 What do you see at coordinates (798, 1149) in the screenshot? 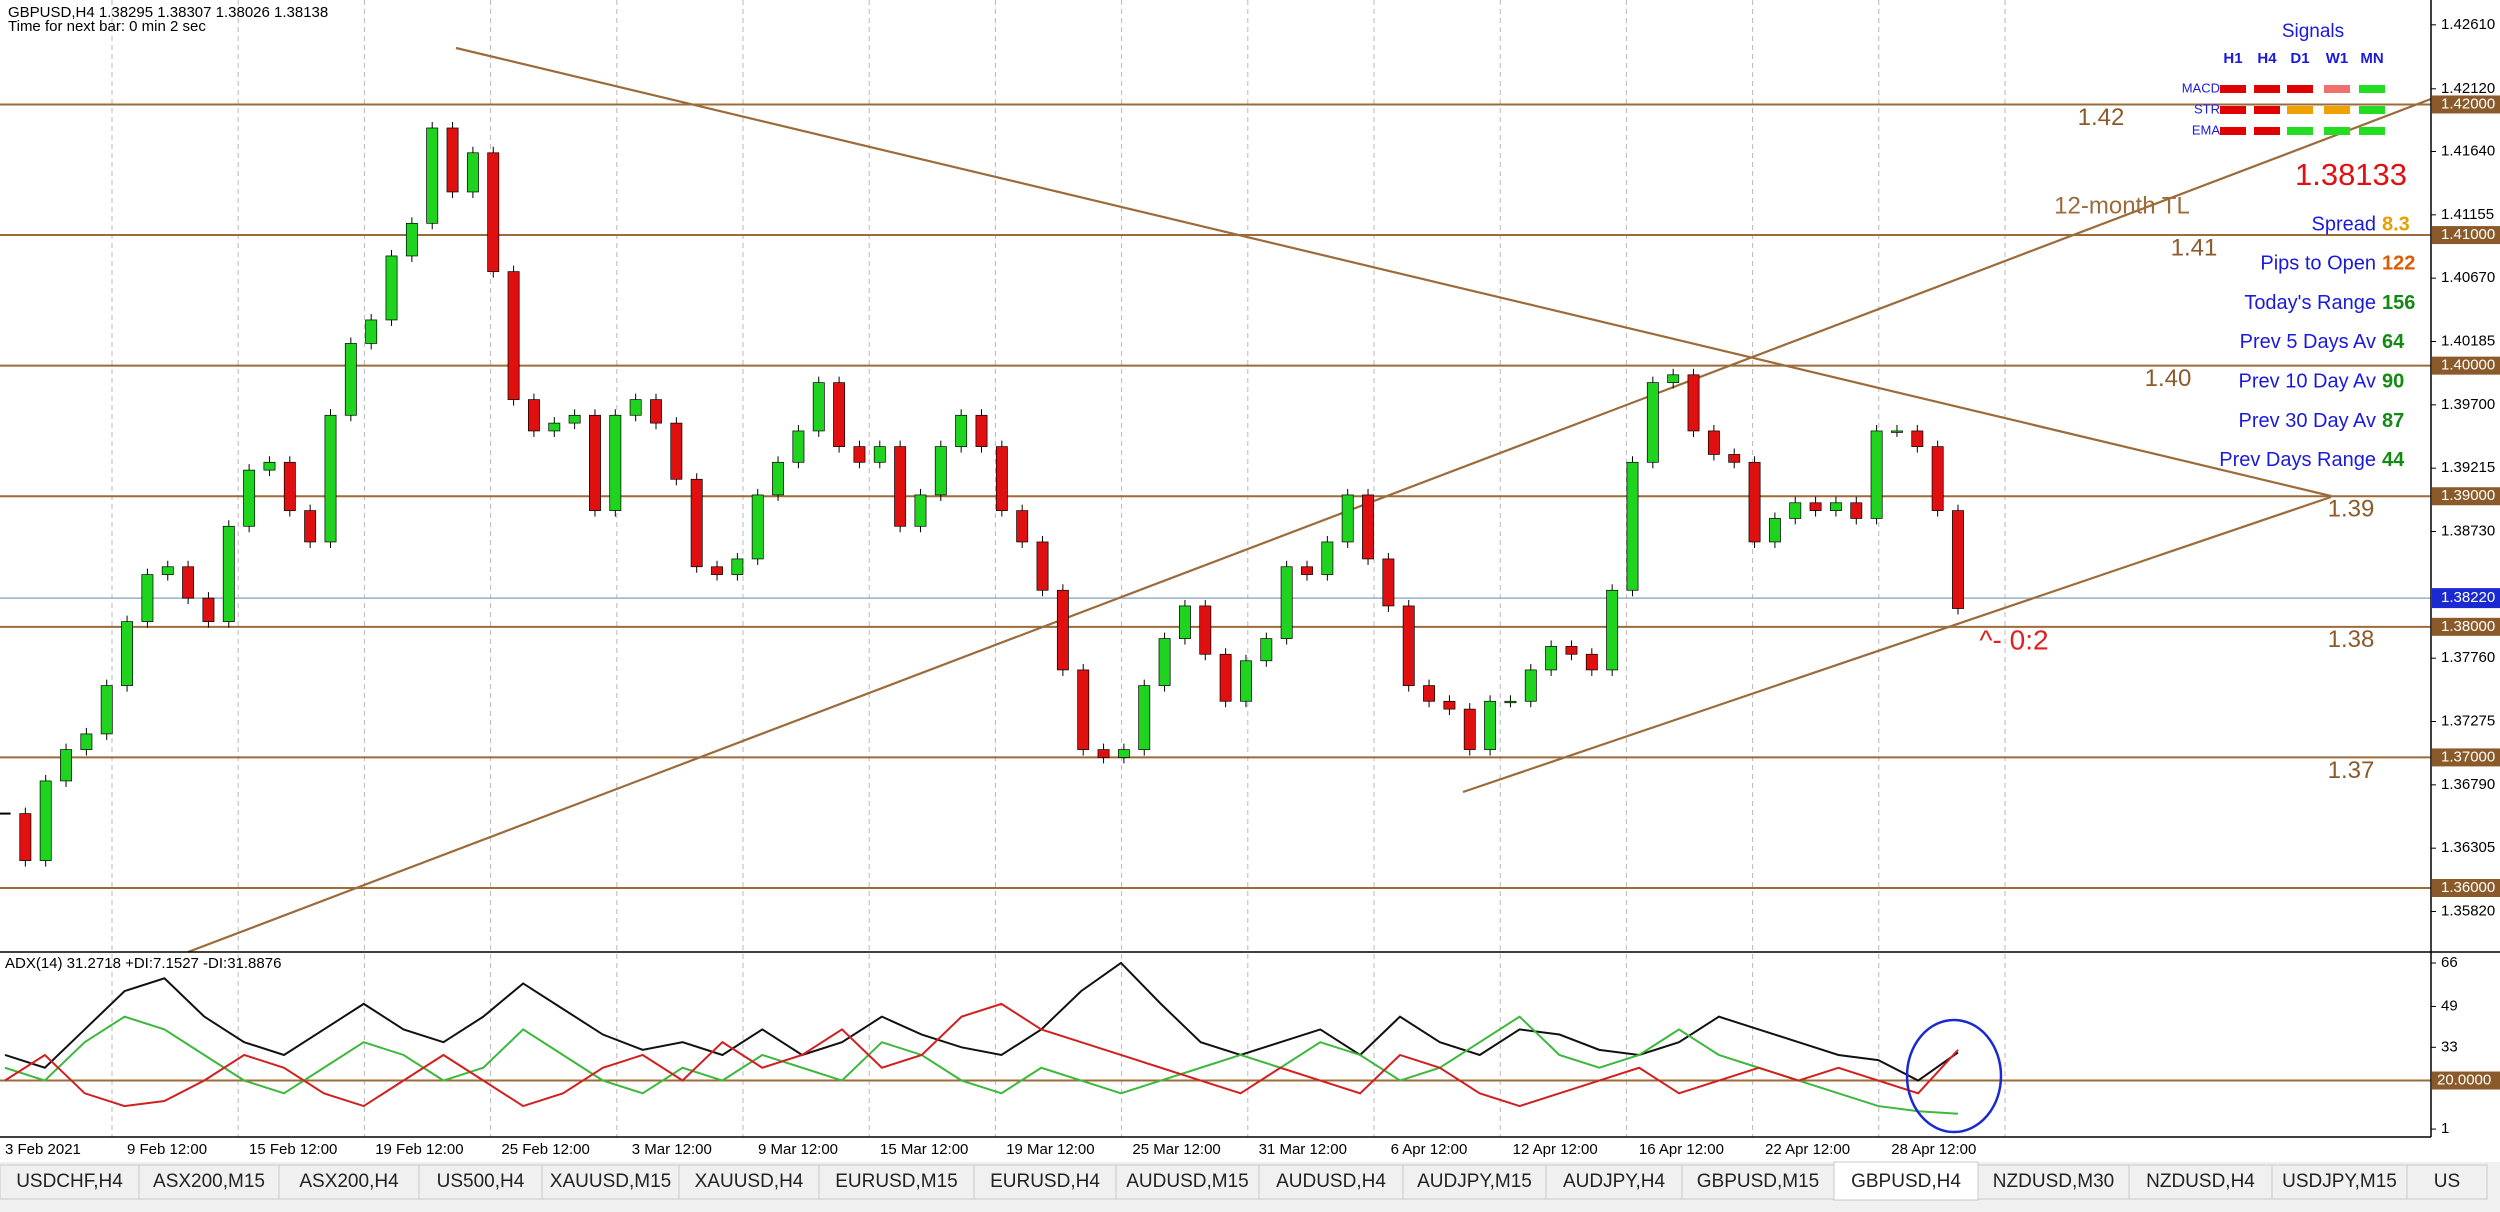
I see `x-tick-label: 9 Mar 12:00` at bounding box center [798, 1149].